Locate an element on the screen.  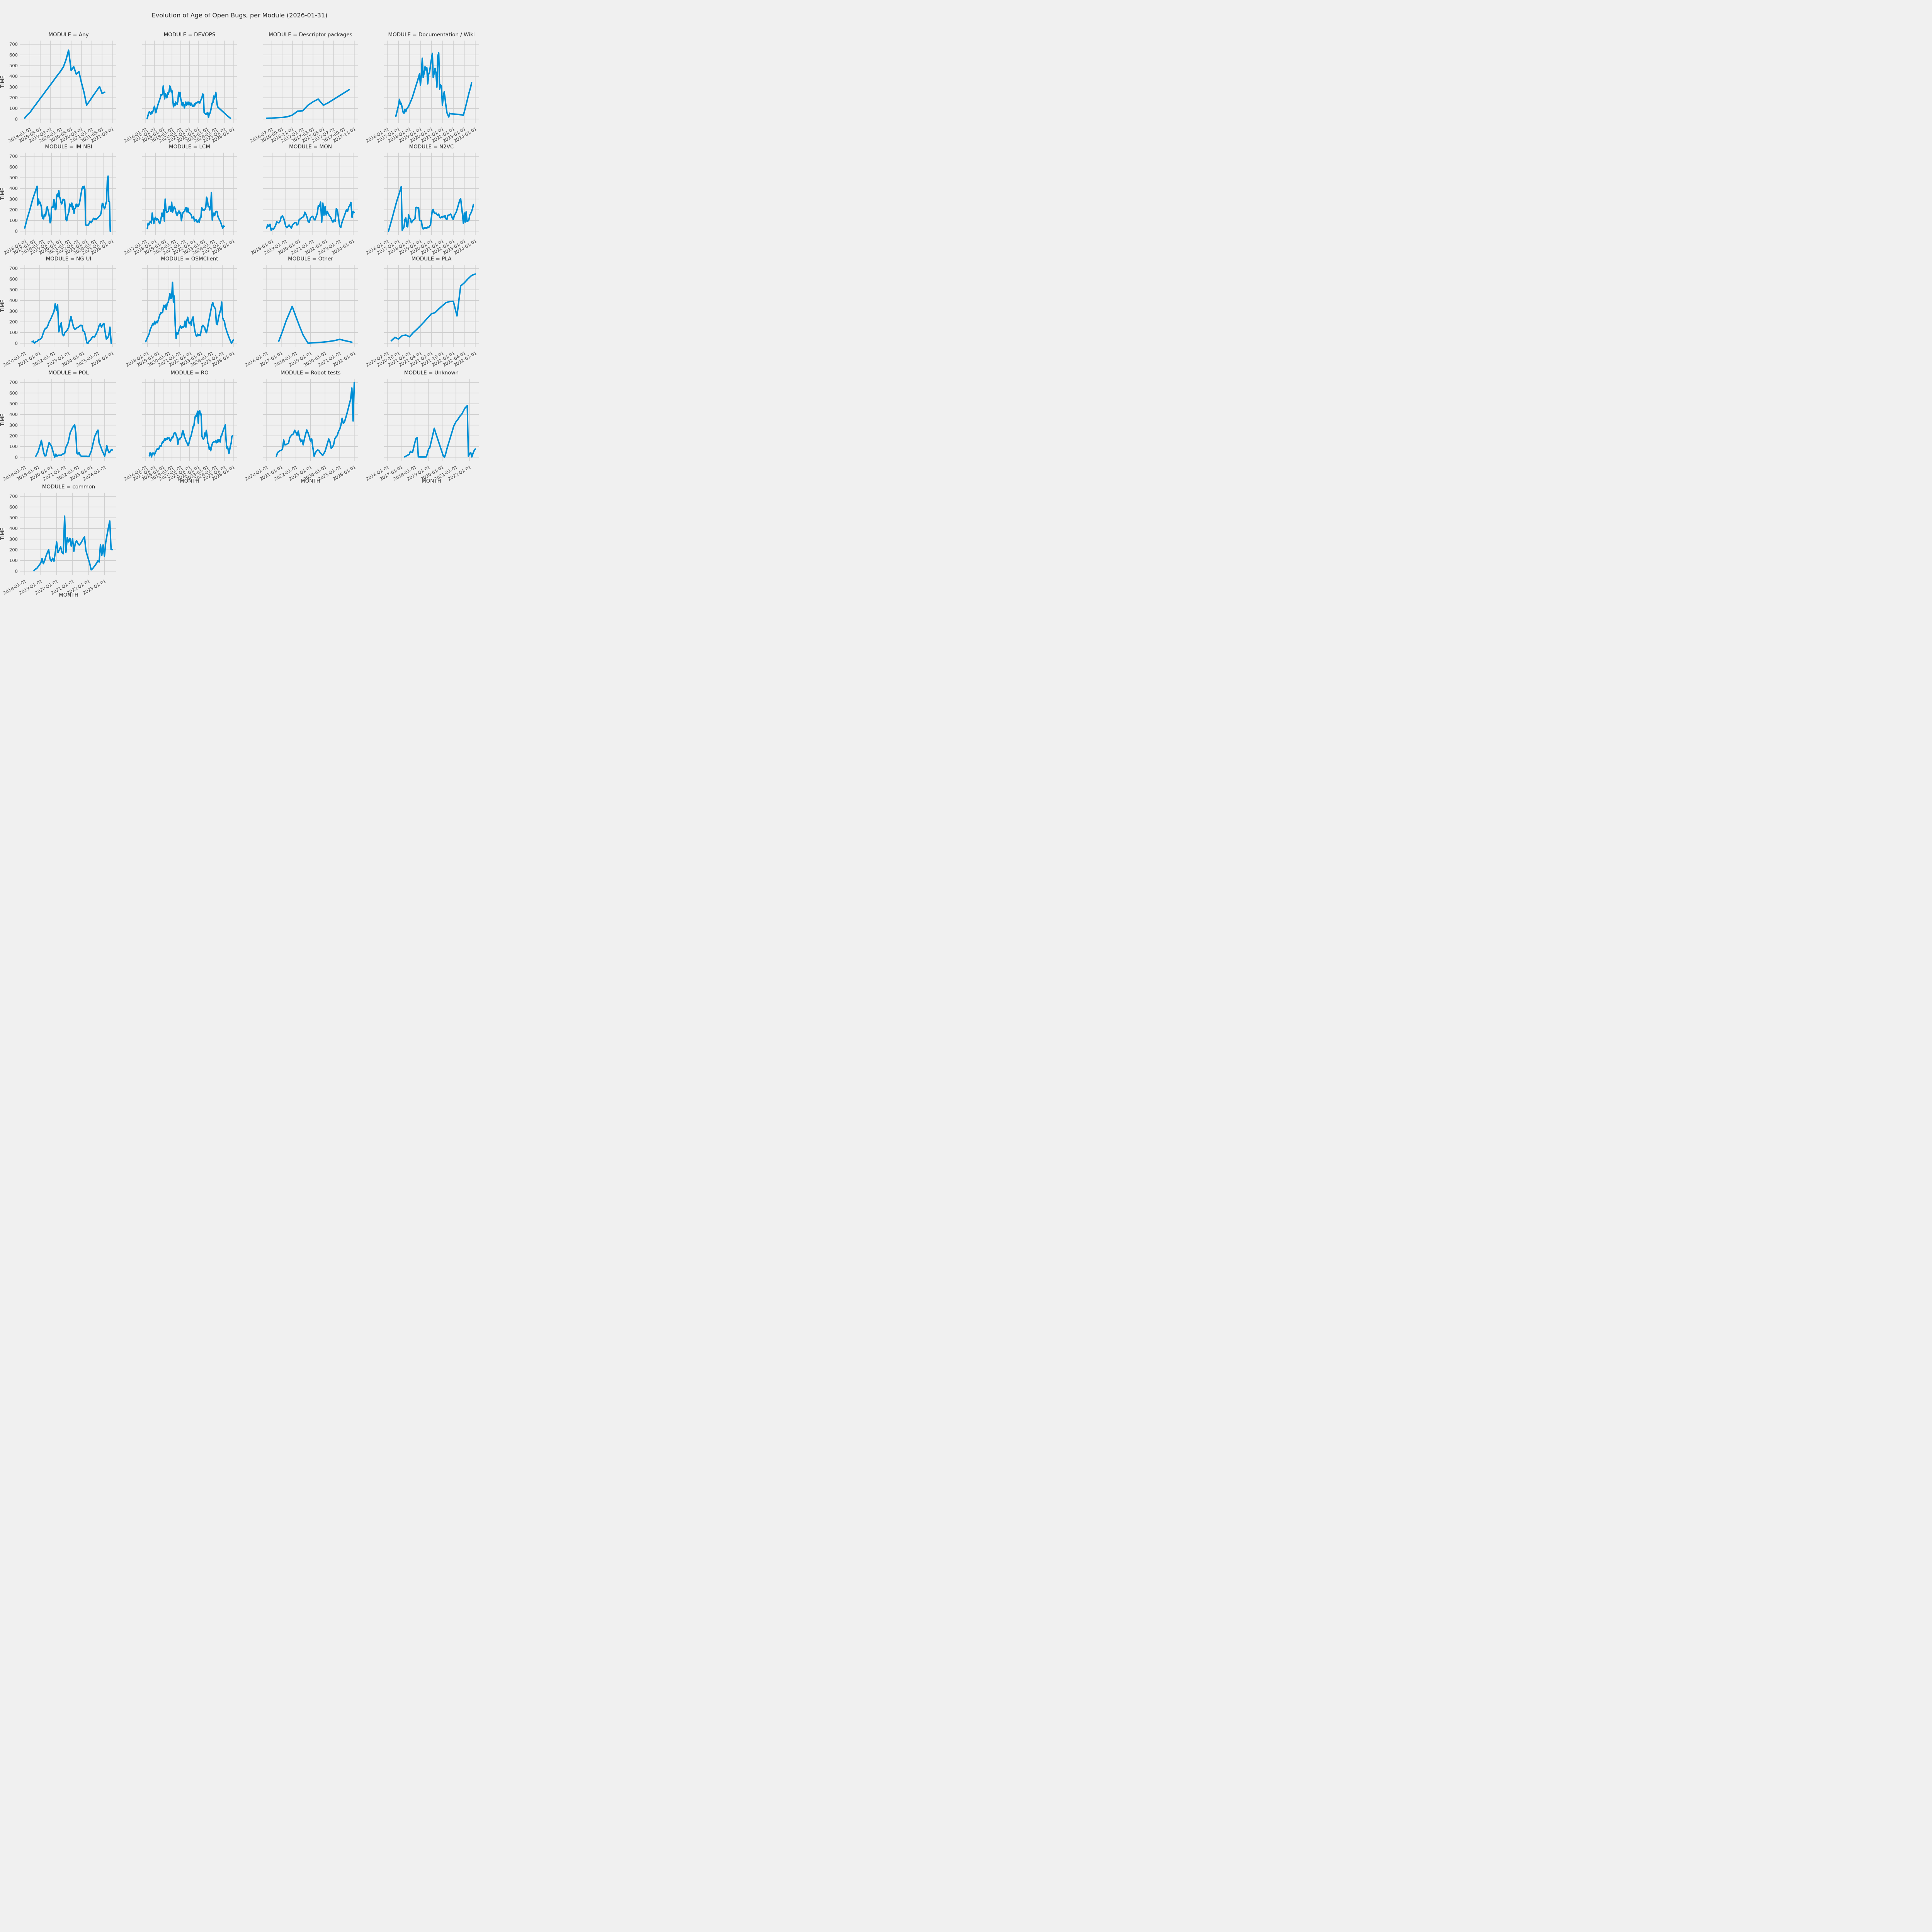
facet-title: MODULE = Robot-tests is located at coordinates (310, 373).